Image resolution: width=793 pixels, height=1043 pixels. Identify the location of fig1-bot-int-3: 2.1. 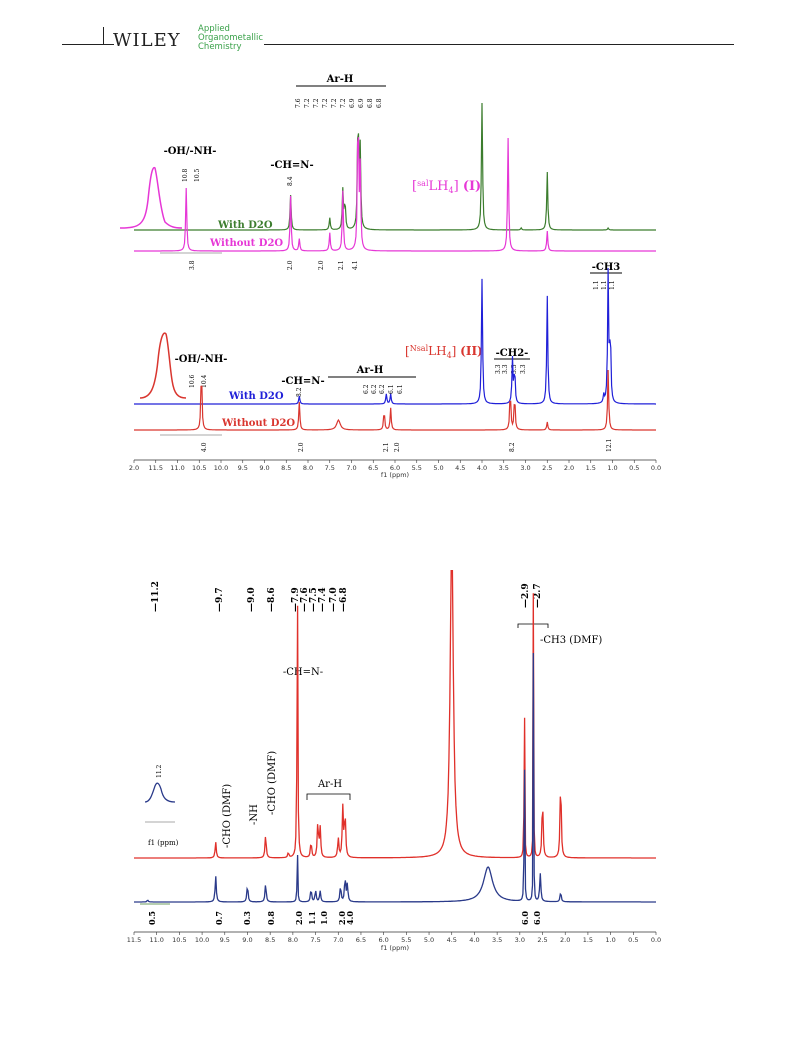
(386, 447).